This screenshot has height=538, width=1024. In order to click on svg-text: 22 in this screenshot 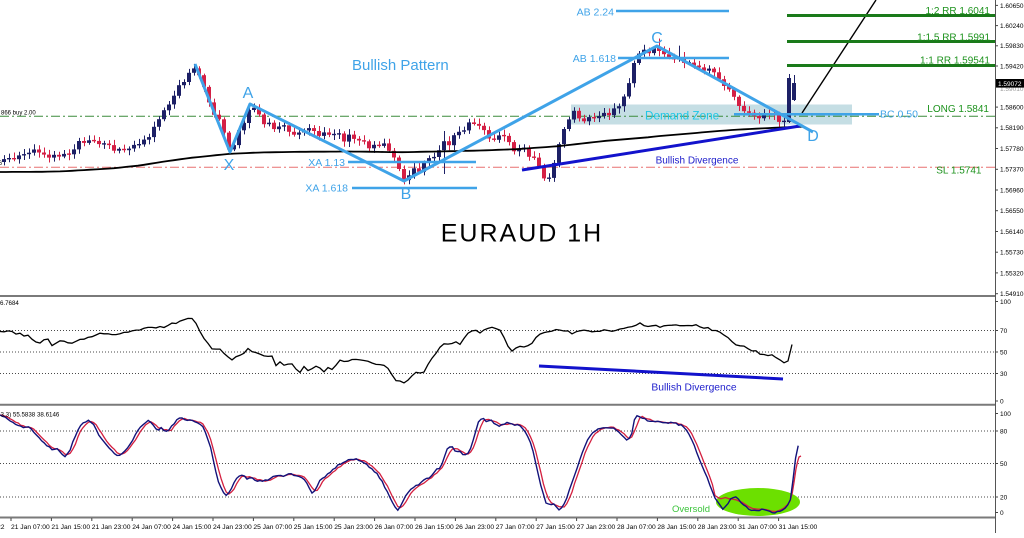, I will do `click(2, 527)`.